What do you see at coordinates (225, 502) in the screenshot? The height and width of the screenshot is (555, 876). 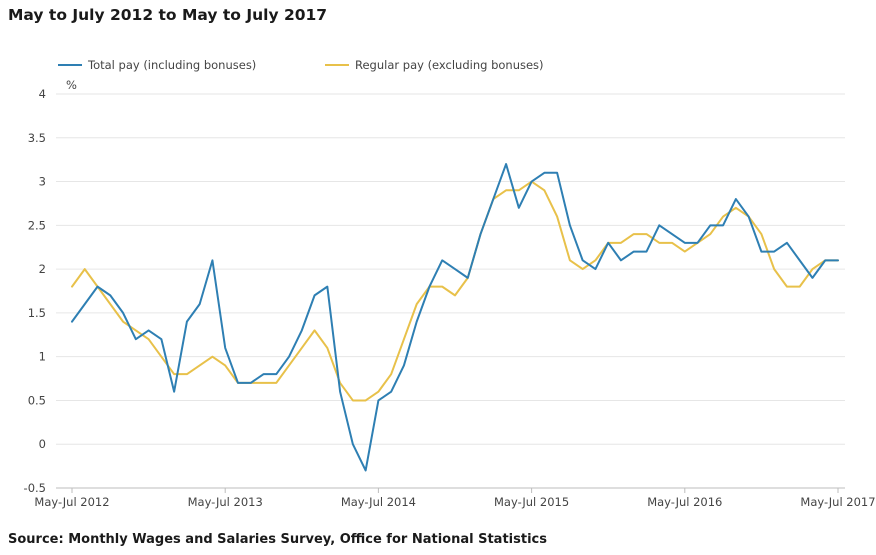 I see `x-tick-label: May-Jul 2013` at bounding box center [225, 502].